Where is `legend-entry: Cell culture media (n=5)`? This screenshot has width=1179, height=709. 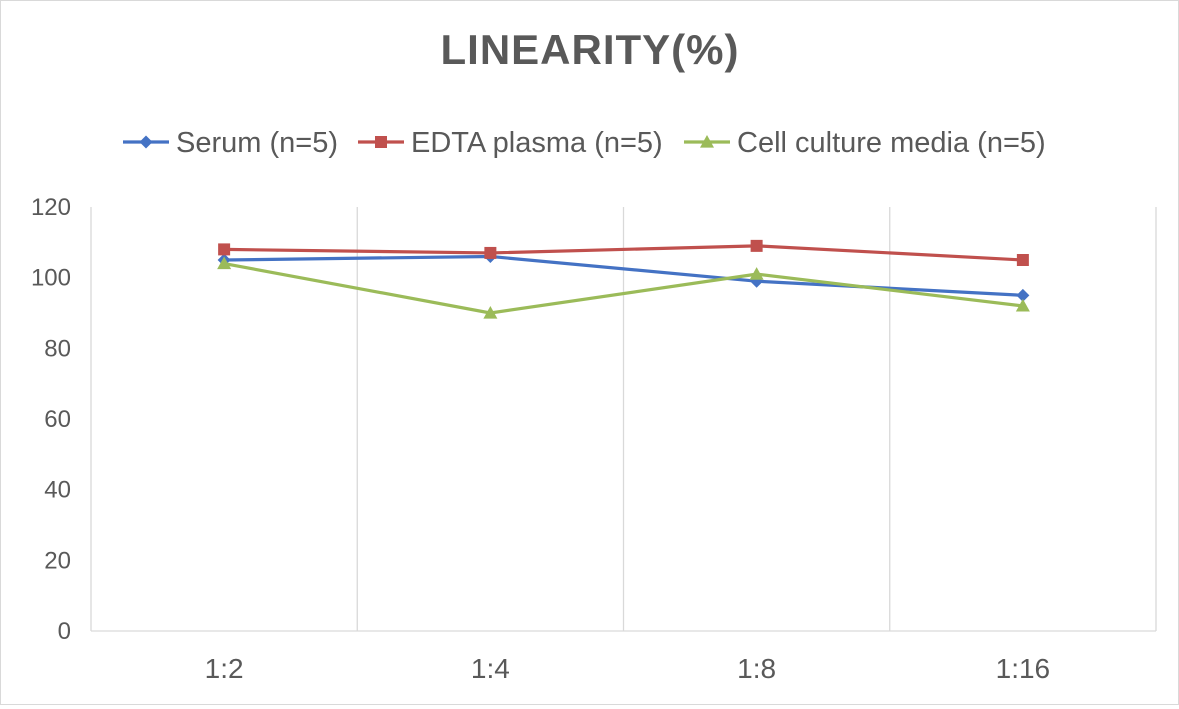
legend-entry: Cell culture media (n=5) is located at coordinates (865, 143).